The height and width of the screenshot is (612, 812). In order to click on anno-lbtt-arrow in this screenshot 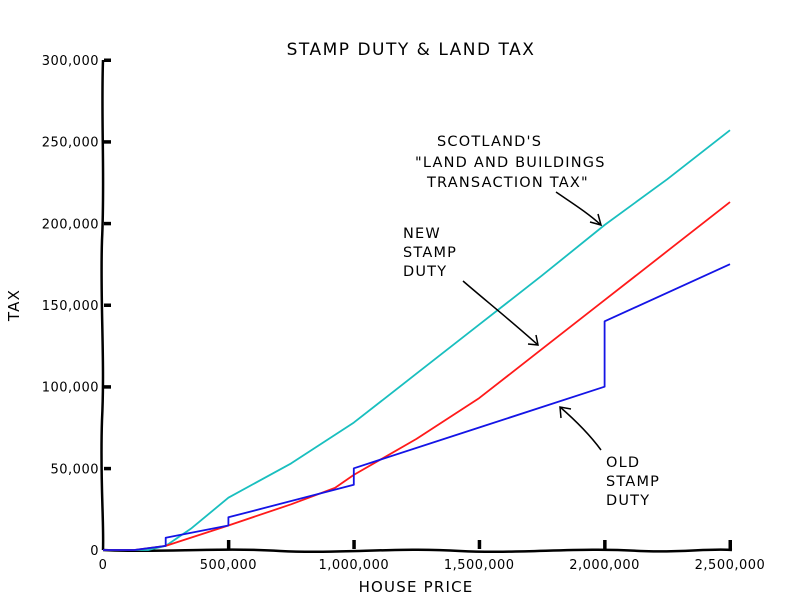, I will do `click(578, 208)`.